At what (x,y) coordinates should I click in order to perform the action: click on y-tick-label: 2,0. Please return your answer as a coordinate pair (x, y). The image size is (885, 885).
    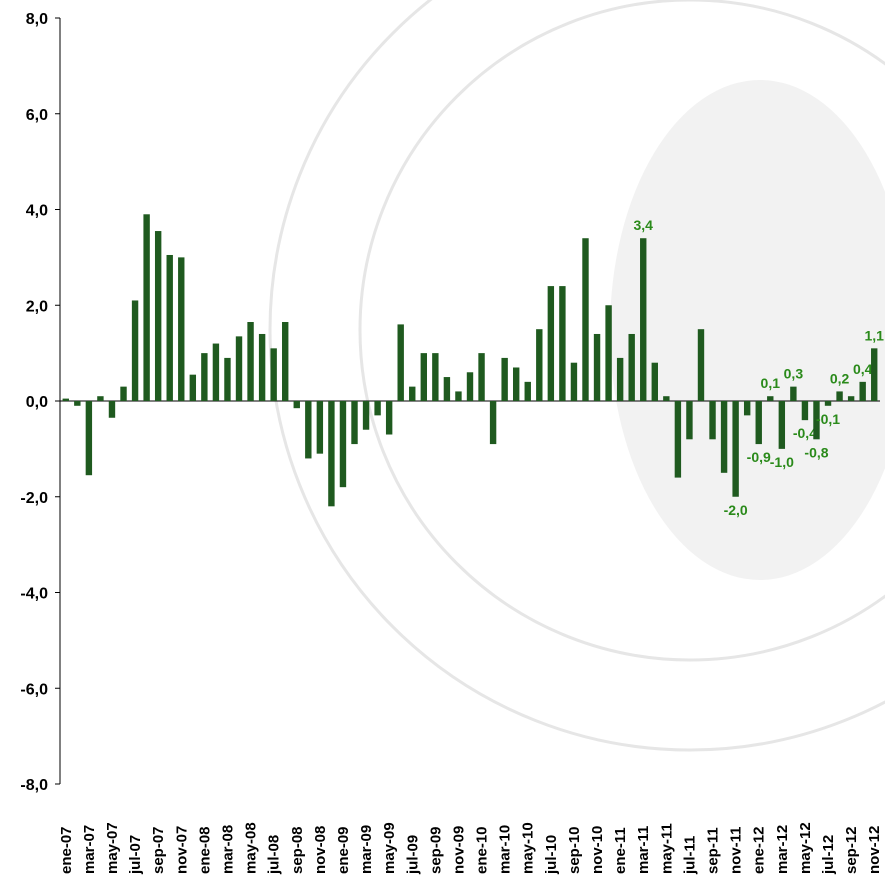
    Looking at the image, I should click on (37, 306).